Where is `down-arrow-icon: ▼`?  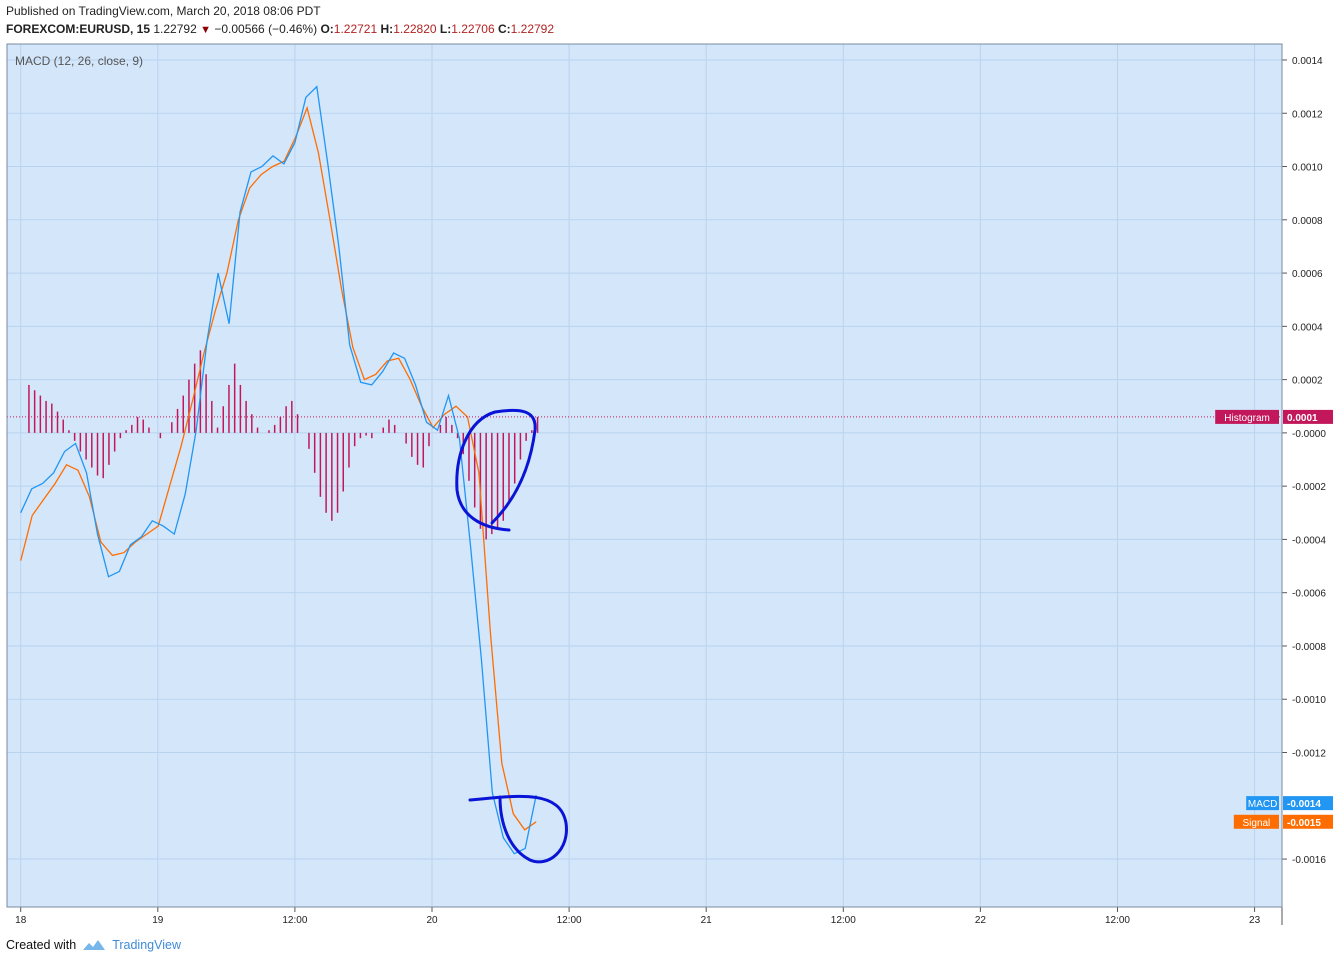
down-arrow-icon: ▼ is located at coordinates (205, 30).